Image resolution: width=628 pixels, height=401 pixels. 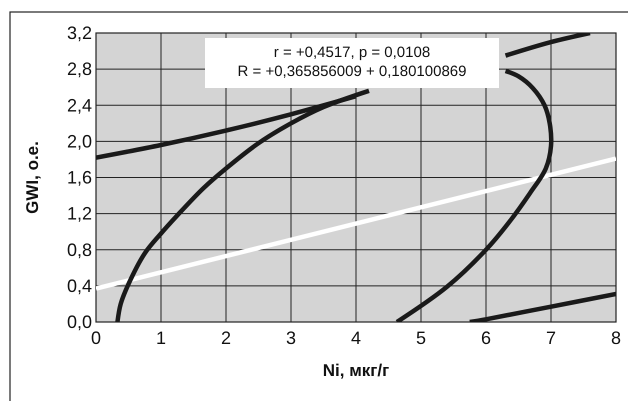 I want to click on annotation: r = +0,4517, p = 0,0108, so click(x=352, y=52).